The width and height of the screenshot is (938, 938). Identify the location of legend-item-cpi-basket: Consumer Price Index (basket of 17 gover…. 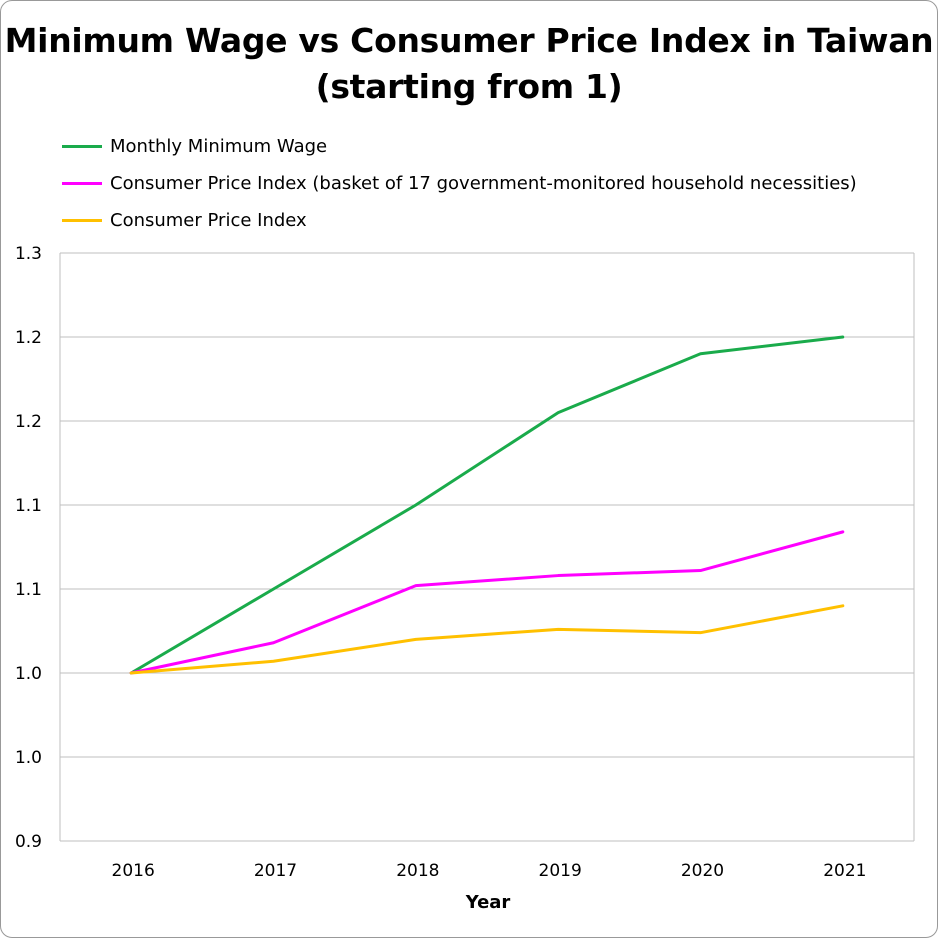
(459, 183).